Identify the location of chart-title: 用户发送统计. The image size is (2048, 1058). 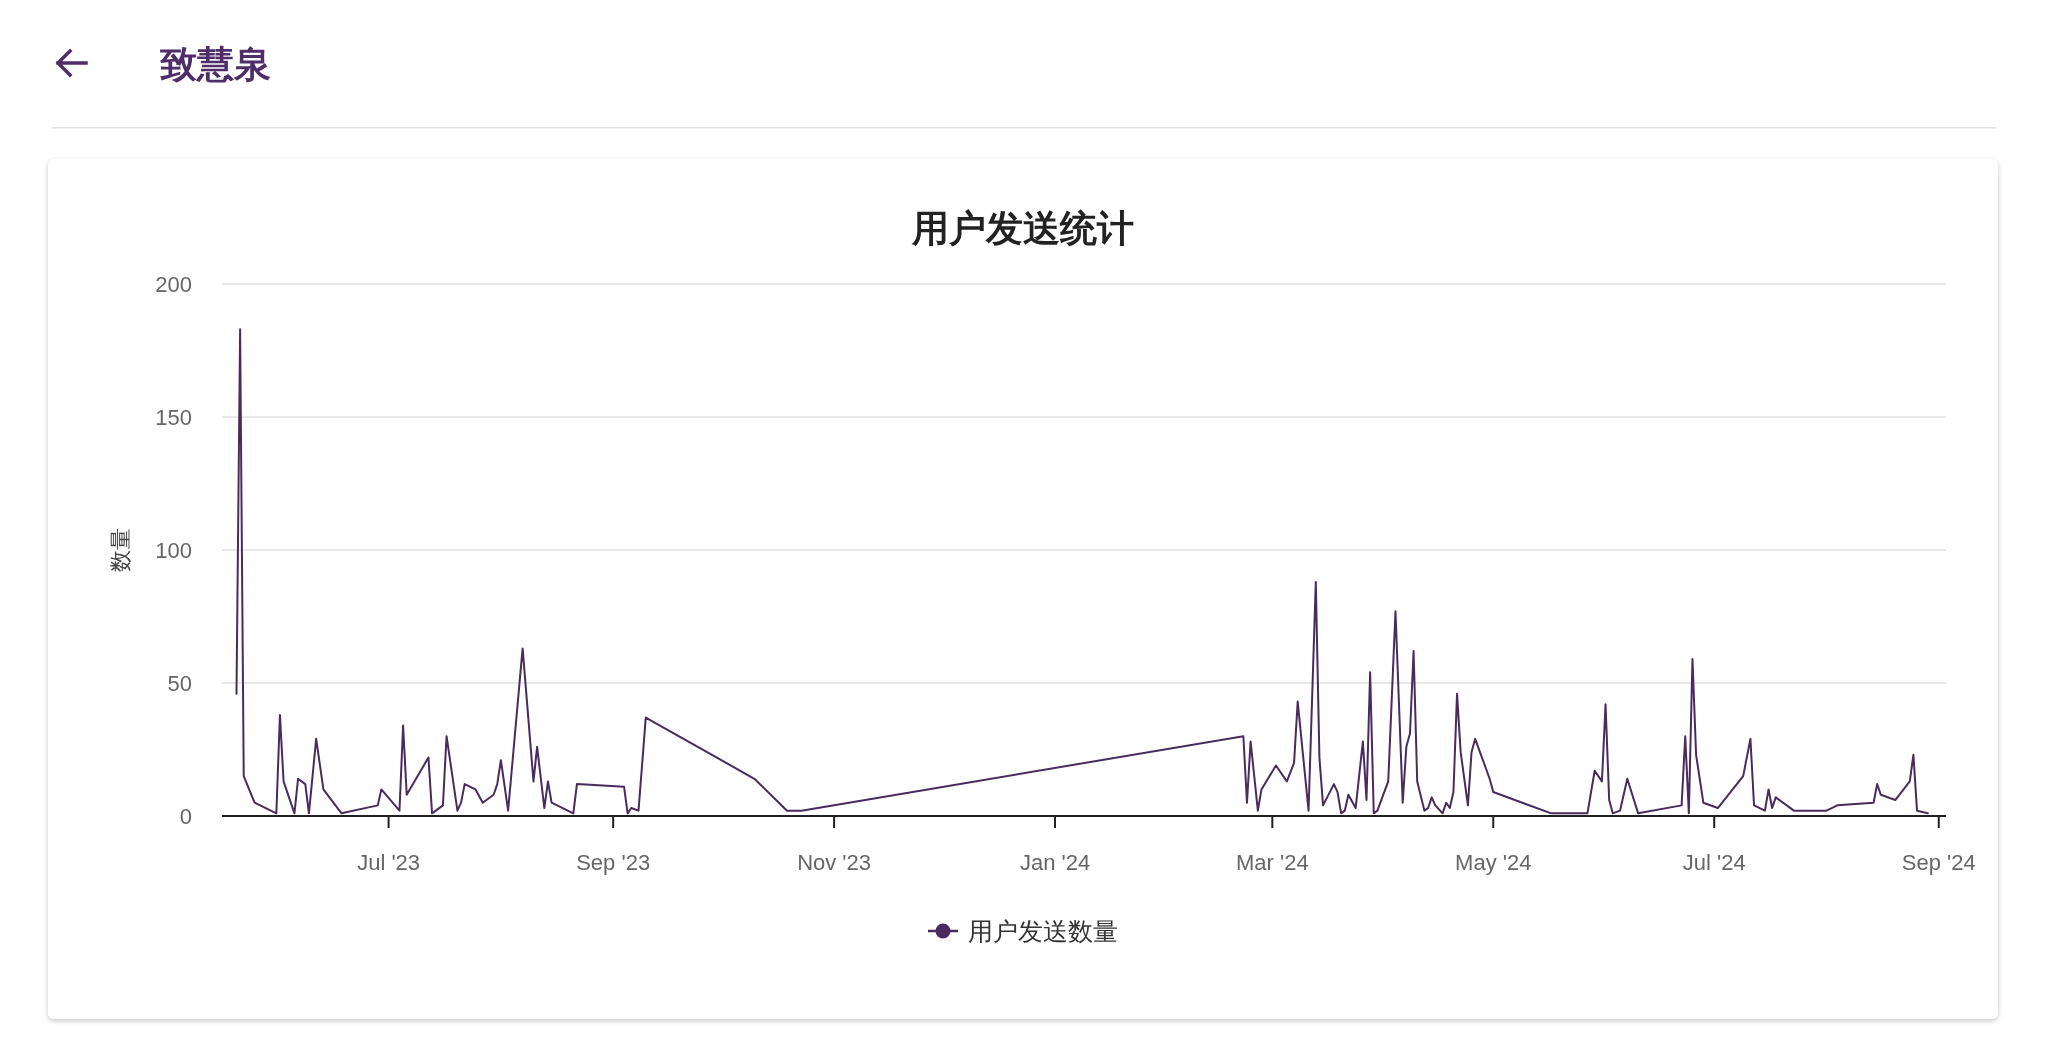
(1022, 228).